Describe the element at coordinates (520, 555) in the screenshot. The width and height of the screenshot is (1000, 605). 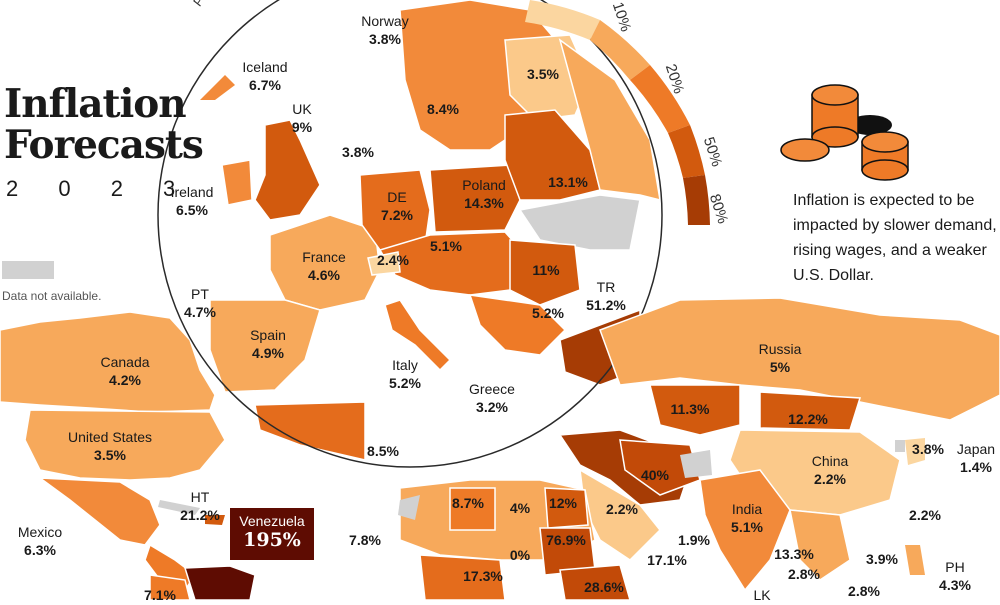
I see `value-label: 0%` at that location.